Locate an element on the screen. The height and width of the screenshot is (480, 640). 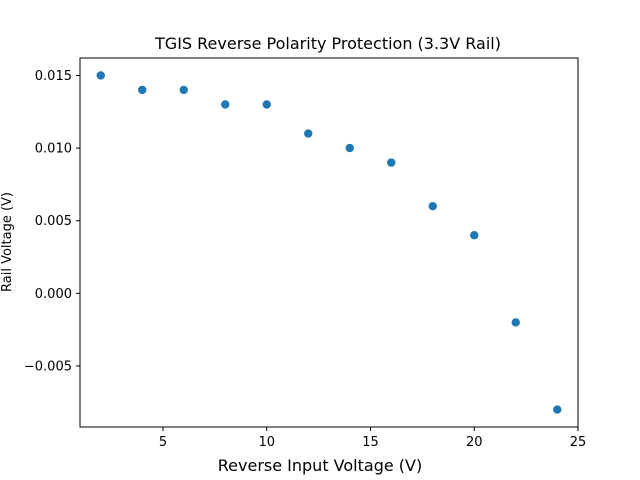
x-tick-label: 15 is located at coordinates (370, 442).